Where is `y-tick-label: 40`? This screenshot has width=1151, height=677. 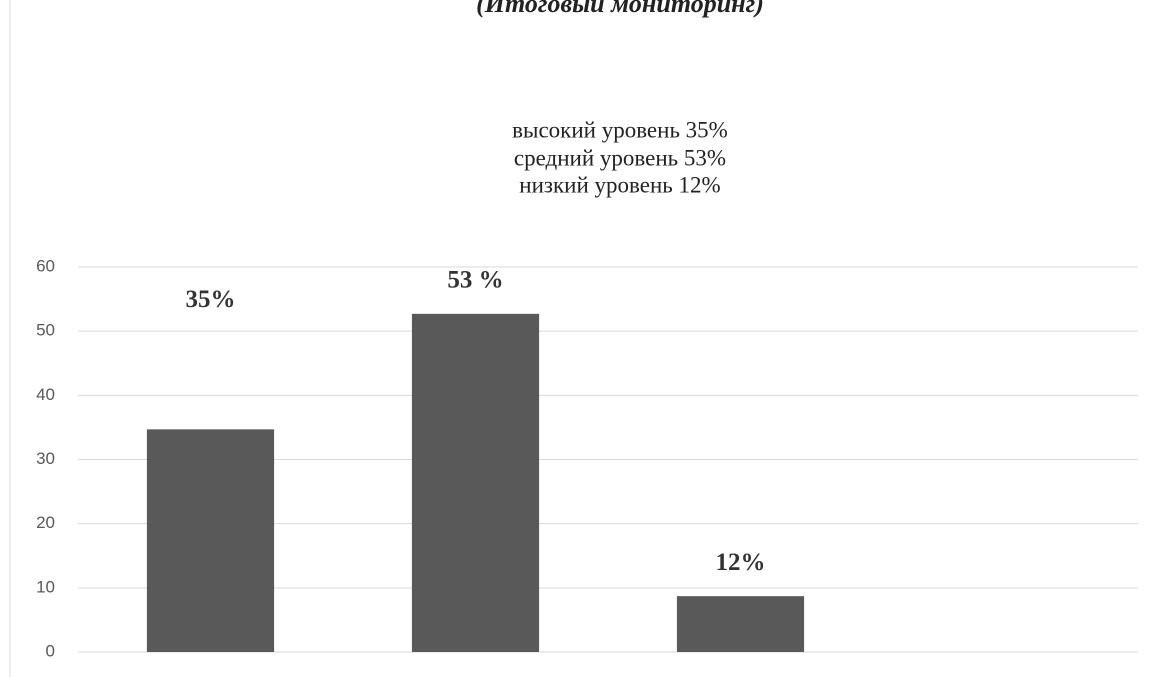 y-tick-label: 40 is located at coordinates (45, 394).